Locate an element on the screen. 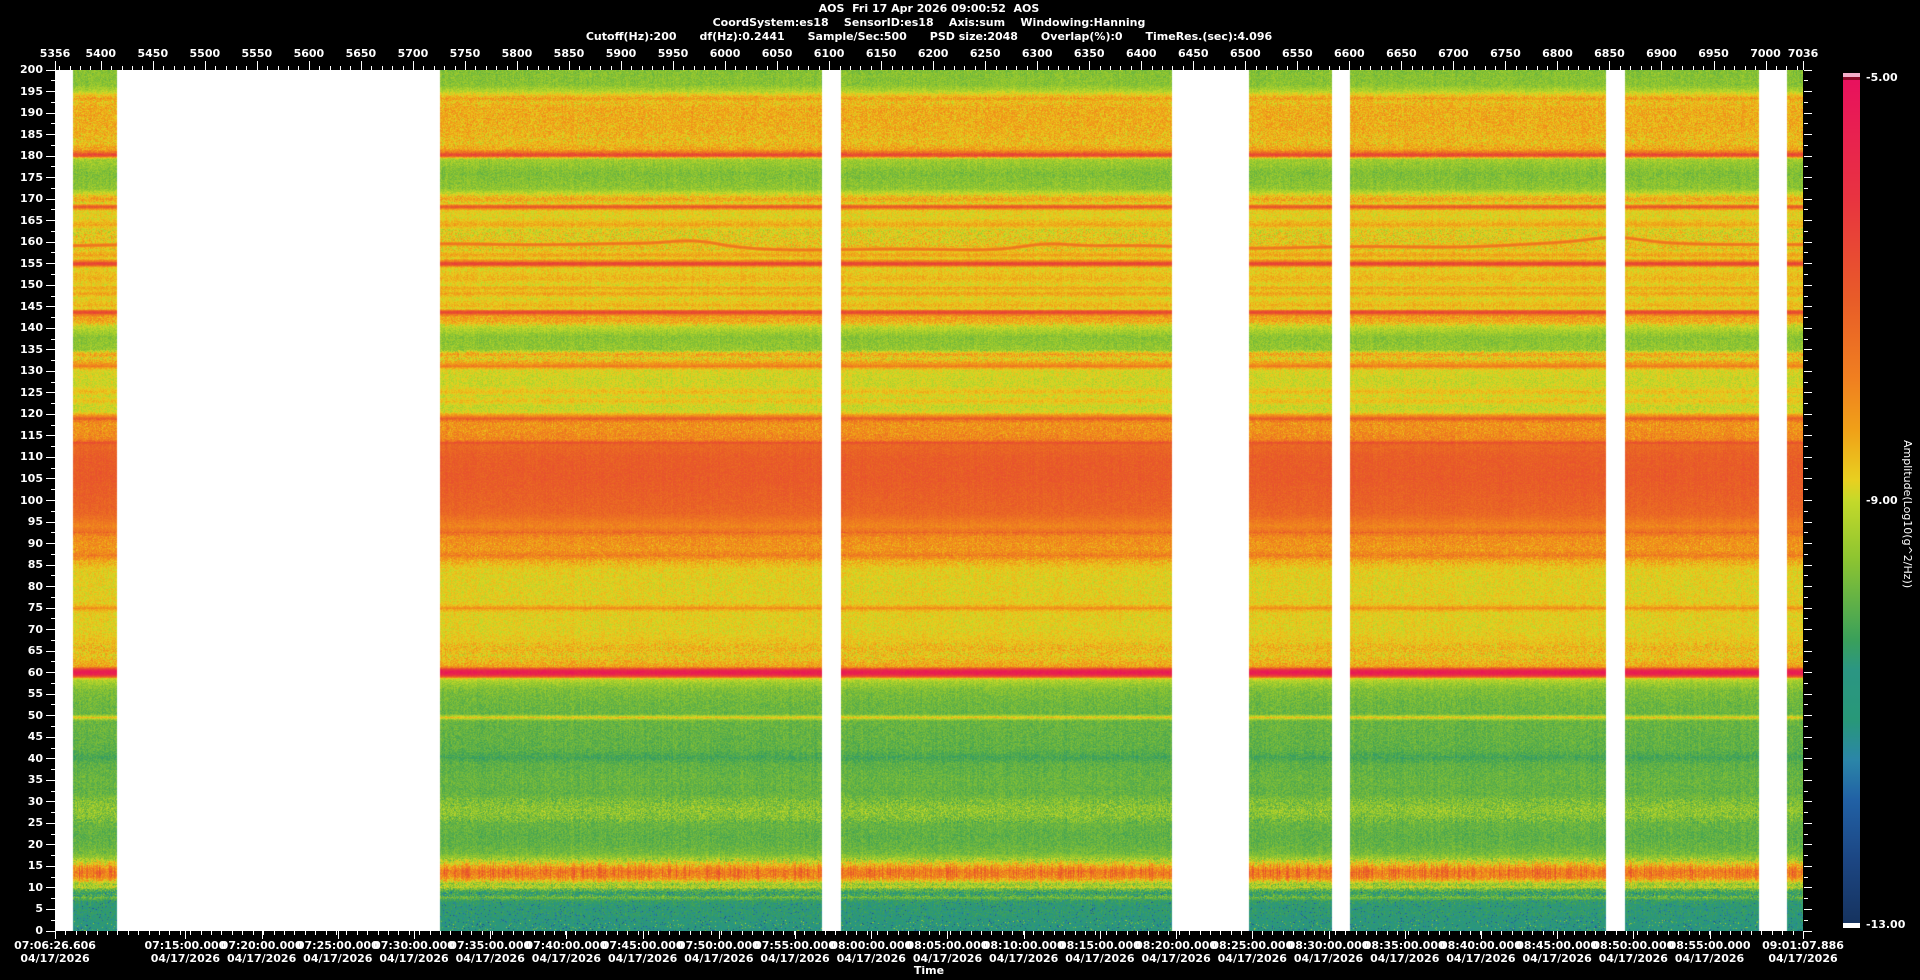 The image size is (1920, 980). time-axis-label: 07:45:00.000 04/17/2026 is located at coordinates (643, 952).